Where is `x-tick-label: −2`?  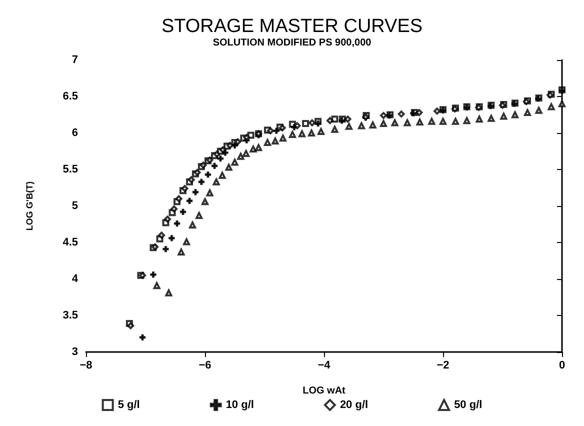 x-tick-label: −2 is located at coordinates (443, 366).